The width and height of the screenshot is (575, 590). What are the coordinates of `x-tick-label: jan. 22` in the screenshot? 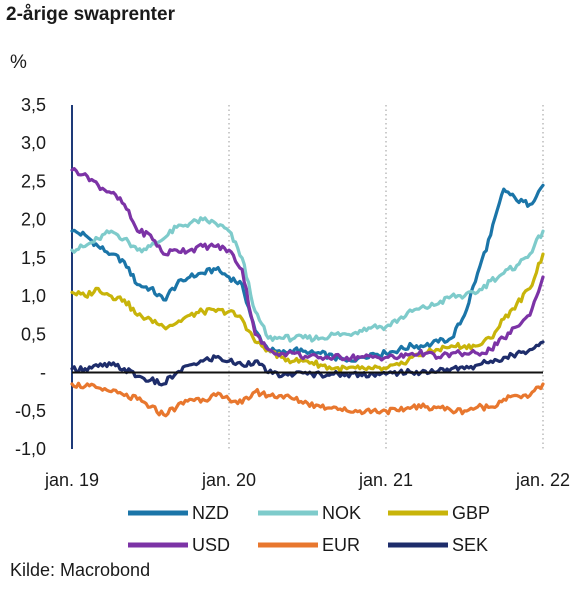 It's located at (542, 480).